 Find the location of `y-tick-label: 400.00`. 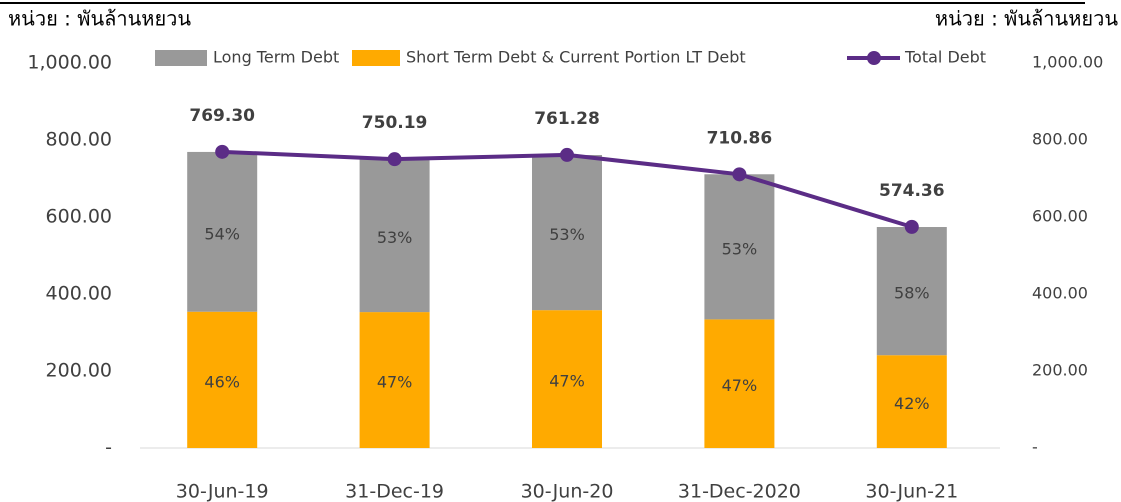

y-tick-label: 400.00 is located at coordinates (79, 294).